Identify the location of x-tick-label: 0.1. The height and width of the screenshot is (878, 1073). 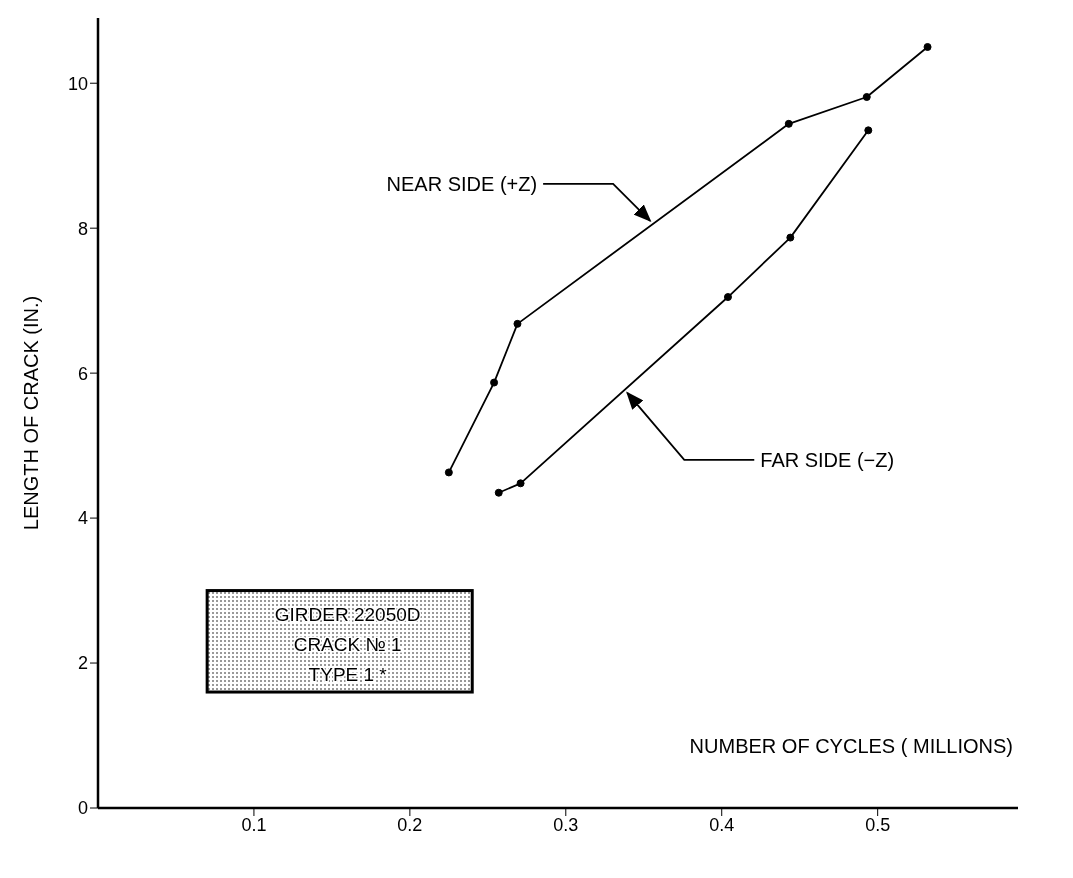
(254, 824).